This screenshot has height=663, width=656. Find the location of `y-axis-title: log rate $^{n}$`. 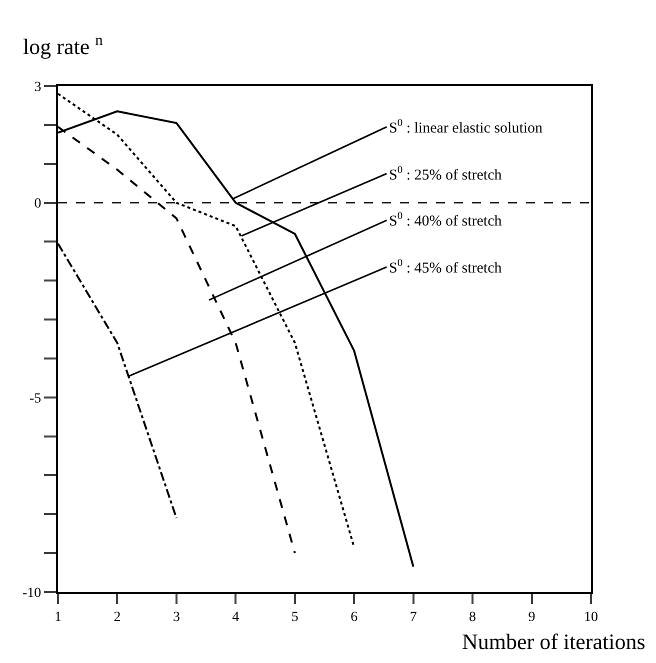

y-axis-title: log rate $^{n}$ is located at coordinates (63, 46).